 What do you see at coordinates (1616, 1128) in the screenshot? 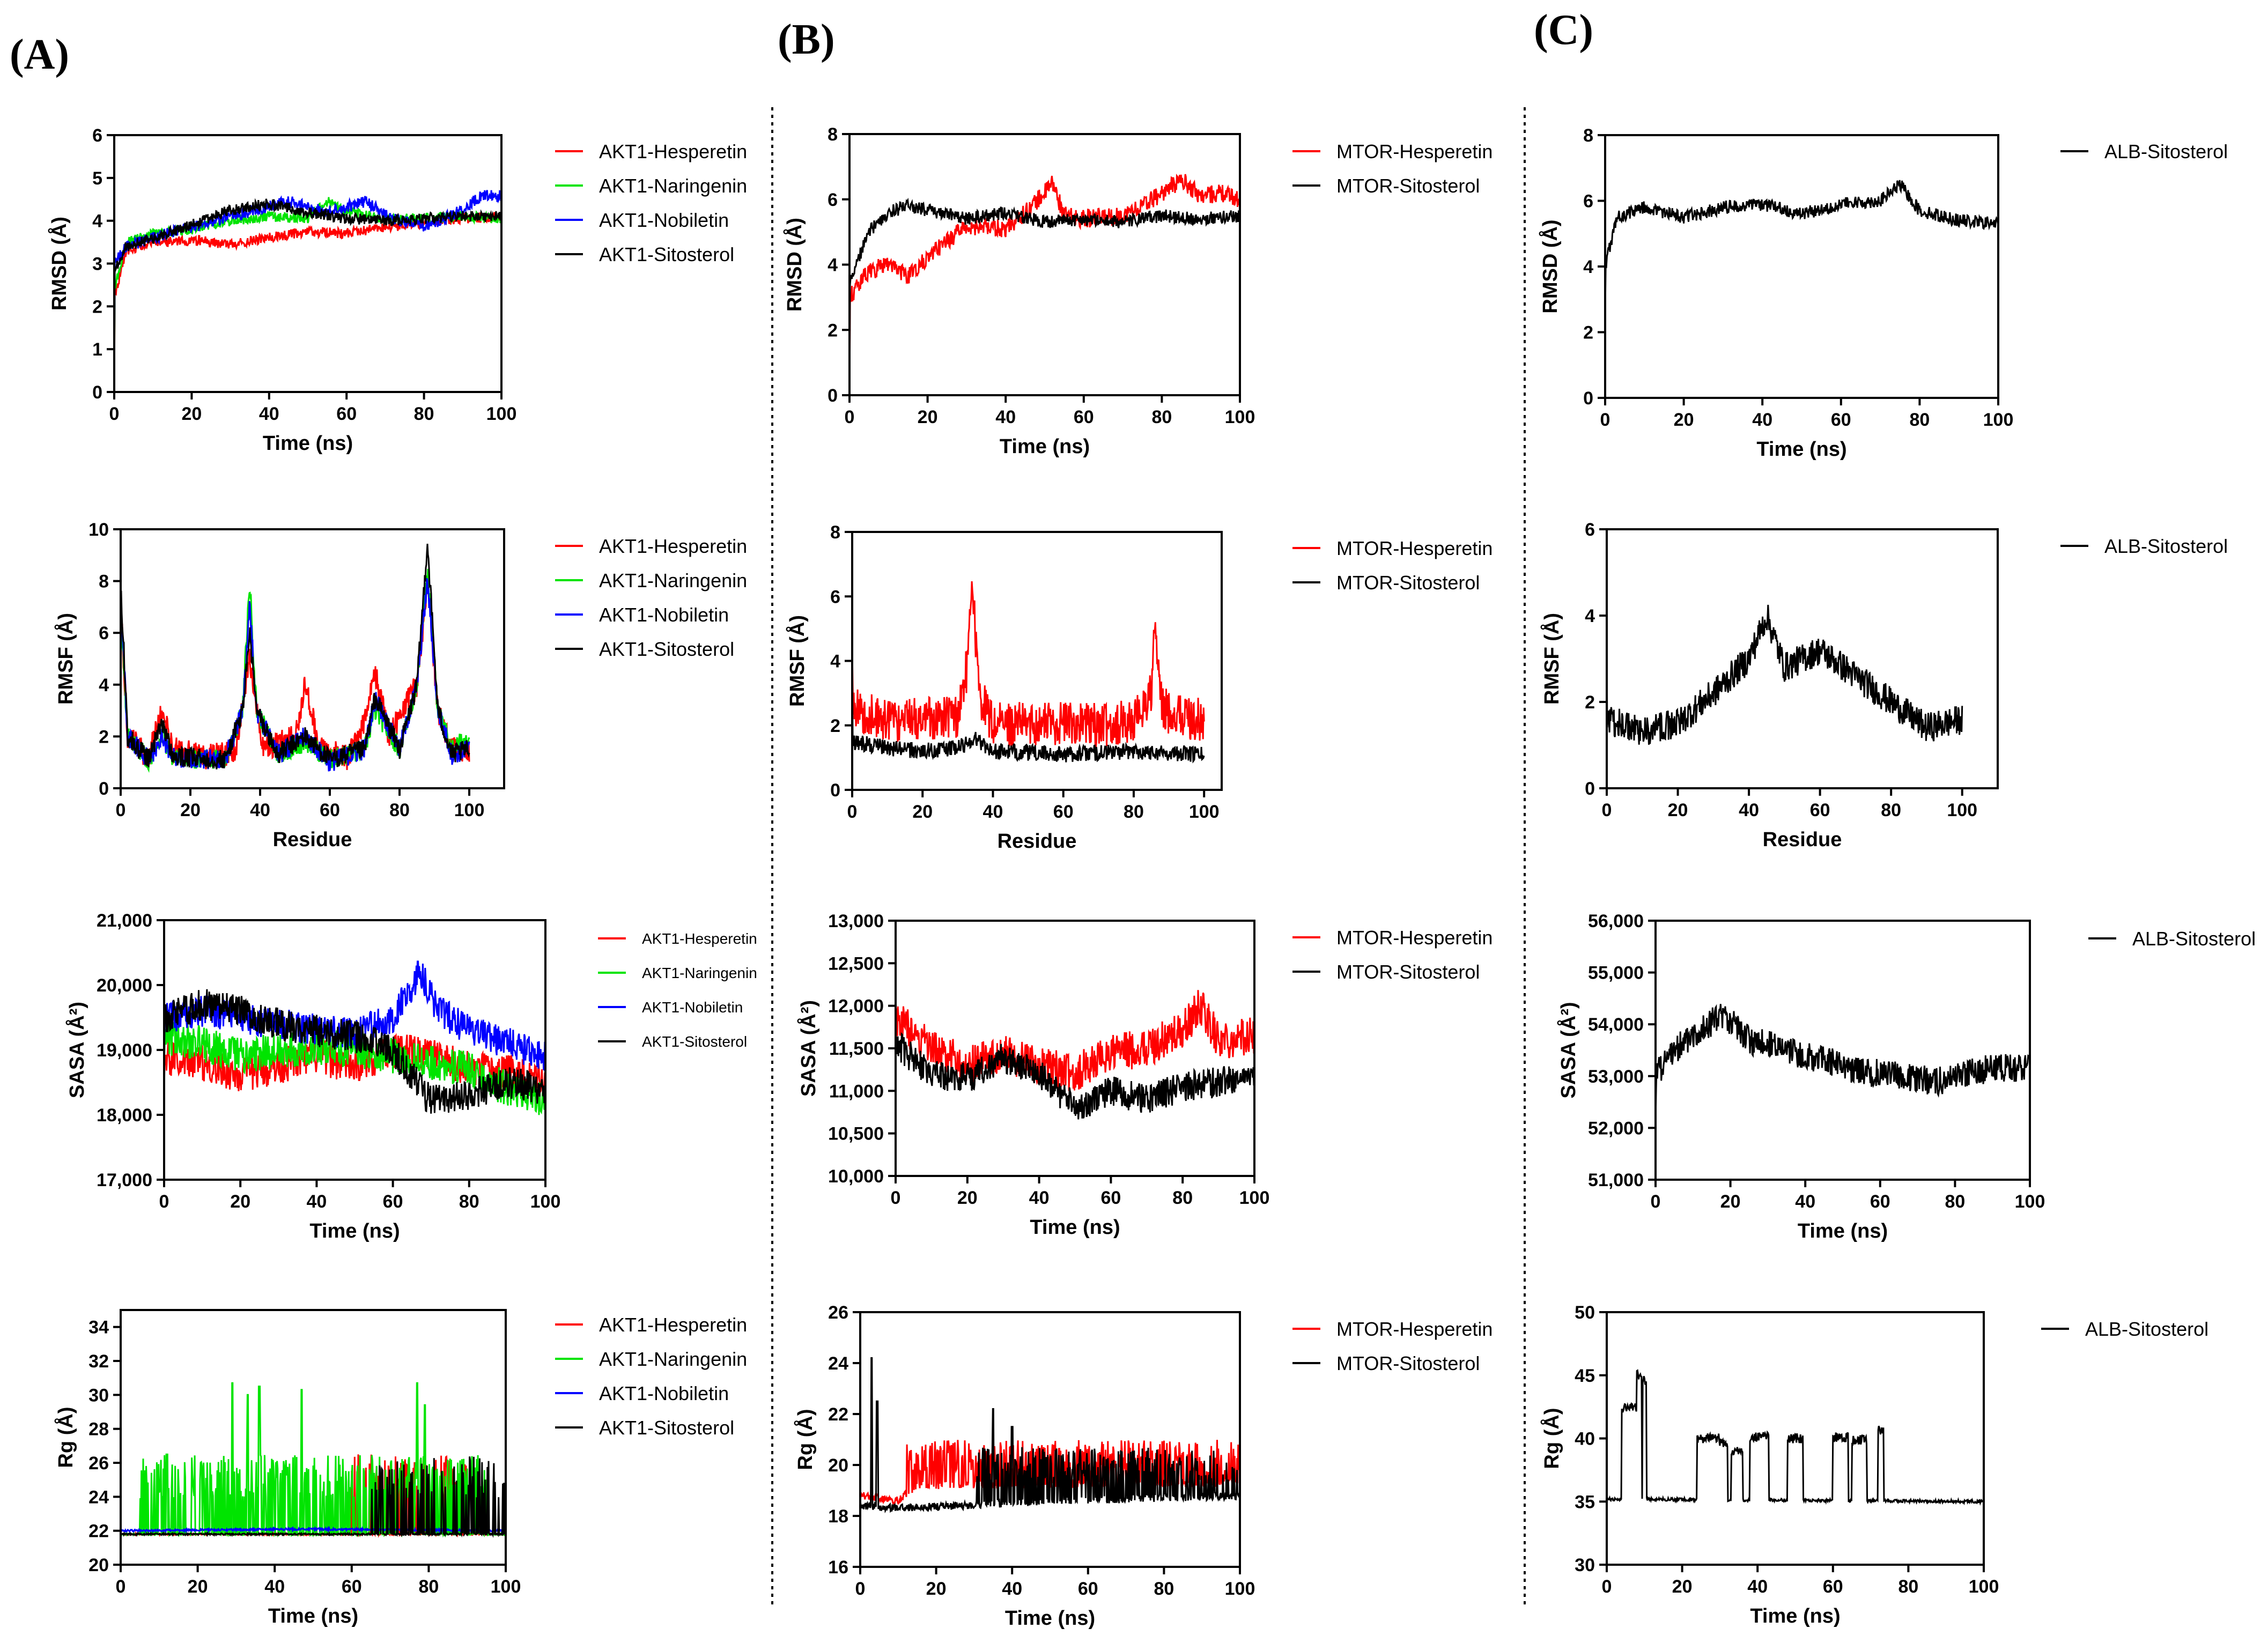
I see `y-tick-label: 52,000` at bounding box center [1616, 1128].